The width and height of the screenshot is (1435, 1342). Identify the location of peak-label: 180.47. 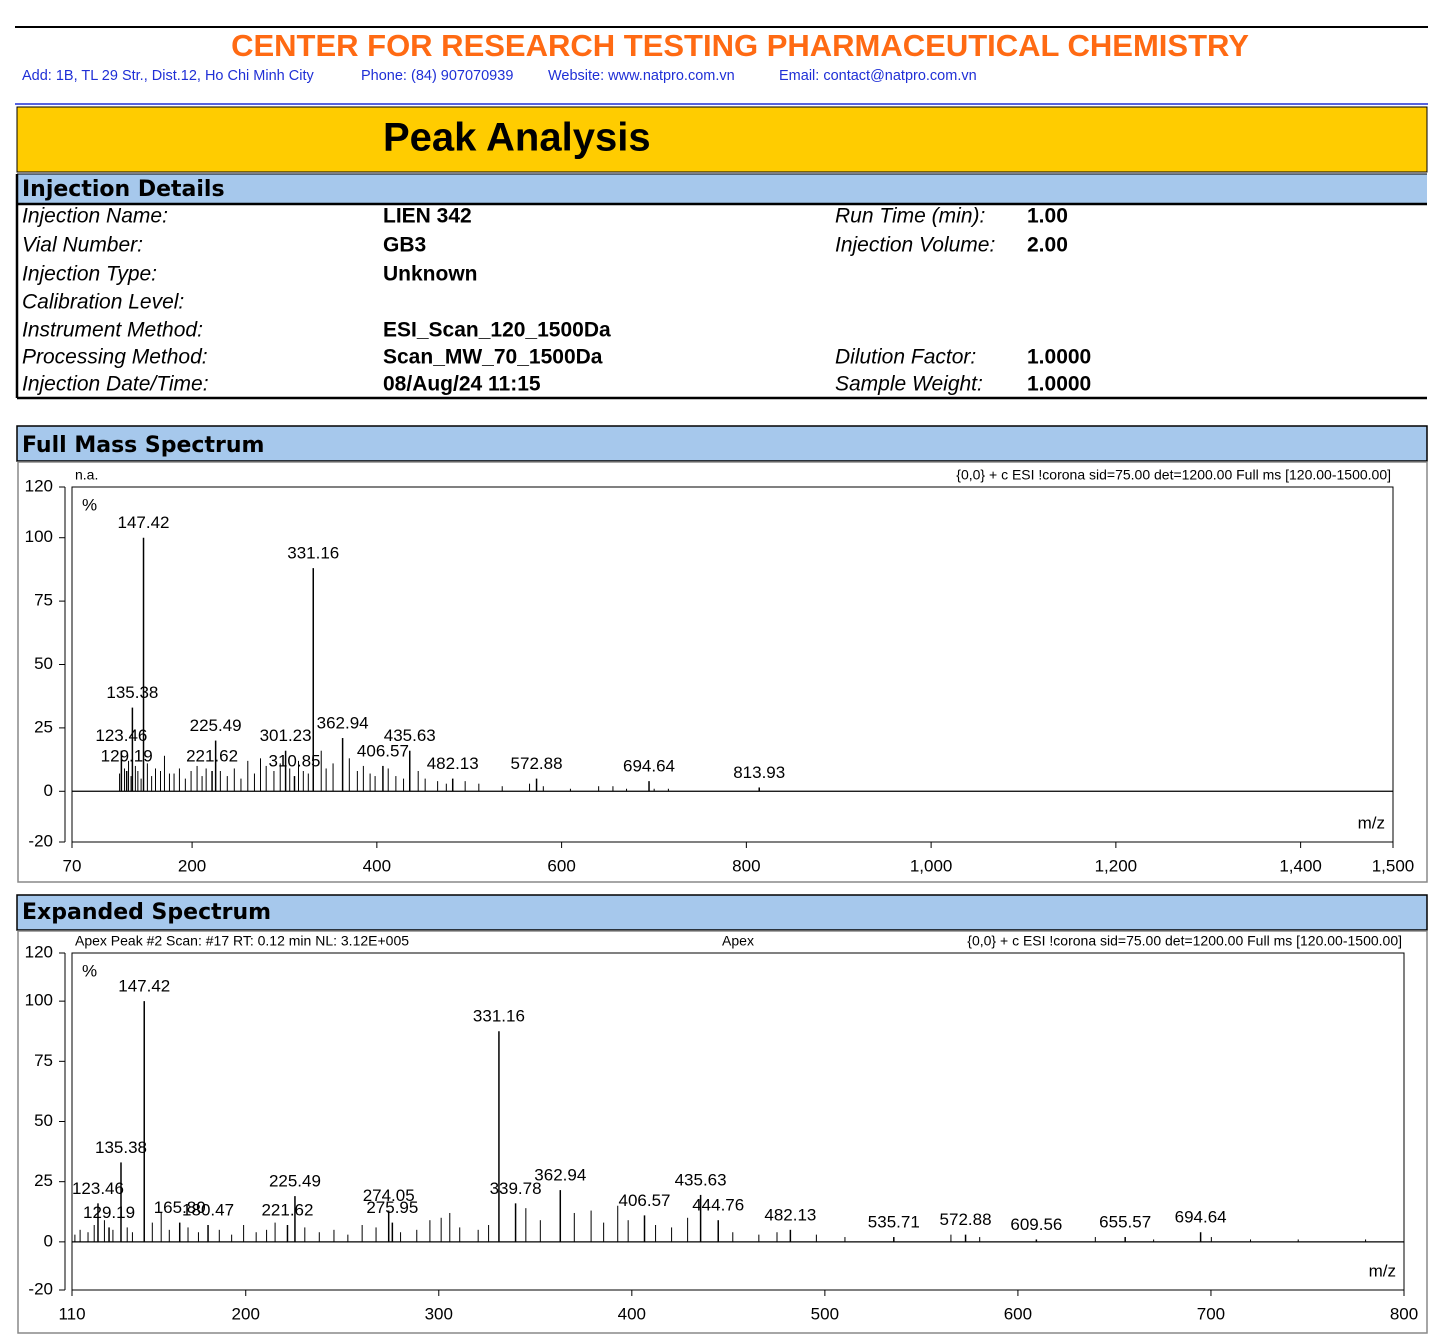
(208, 1209).